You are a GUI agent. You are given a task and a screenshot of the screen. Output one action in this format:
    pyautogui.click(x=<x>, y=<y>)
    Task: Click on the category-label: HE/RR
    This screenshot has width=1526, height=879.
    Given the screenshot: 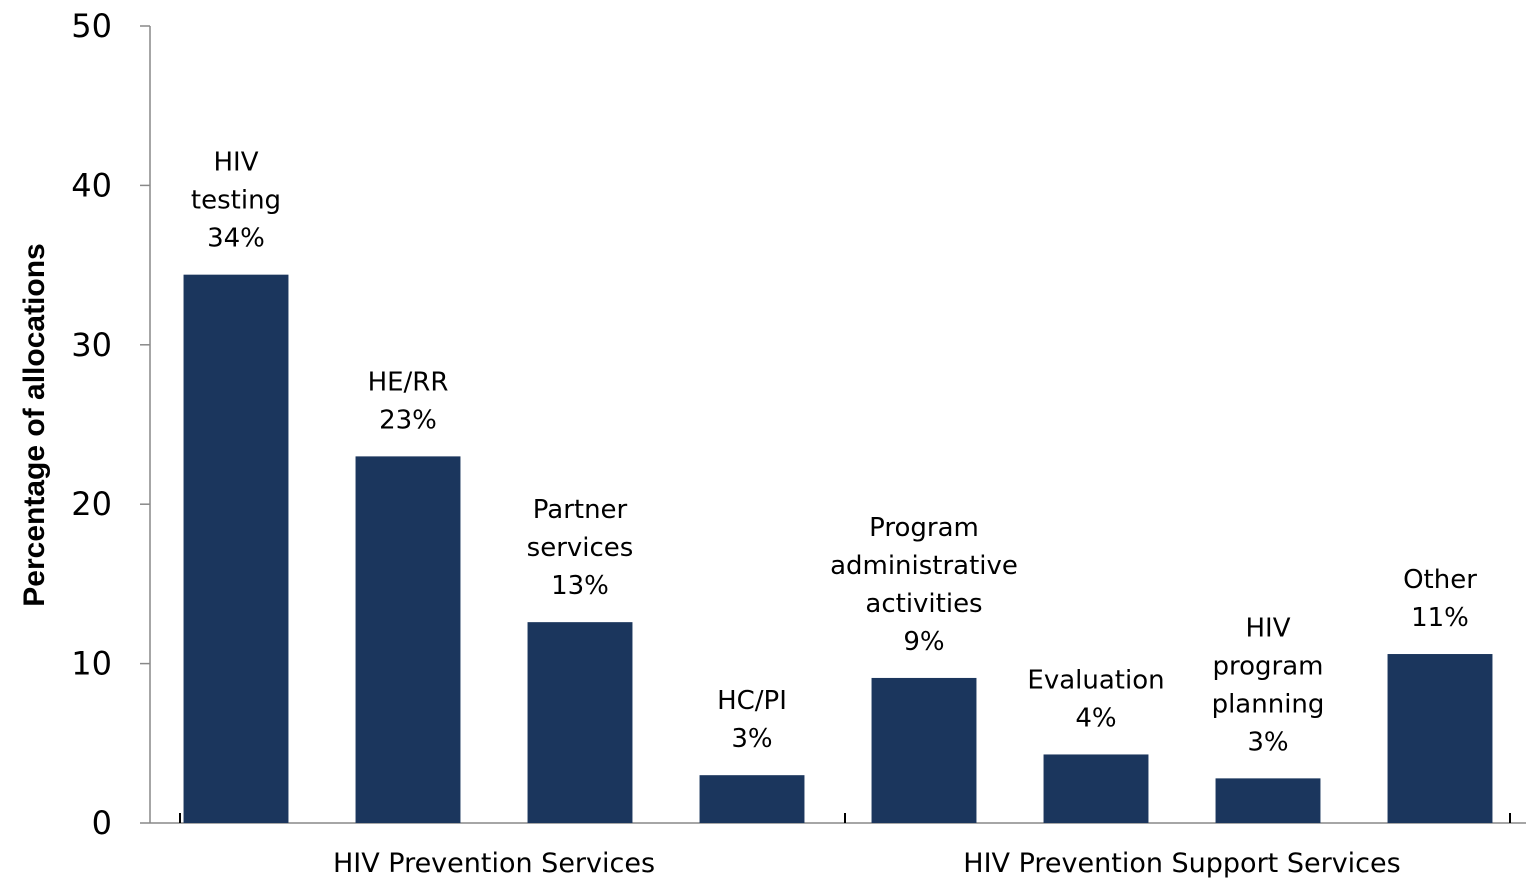 What is the action you would take?
    pyautogui.click(x=408, y=382)
    